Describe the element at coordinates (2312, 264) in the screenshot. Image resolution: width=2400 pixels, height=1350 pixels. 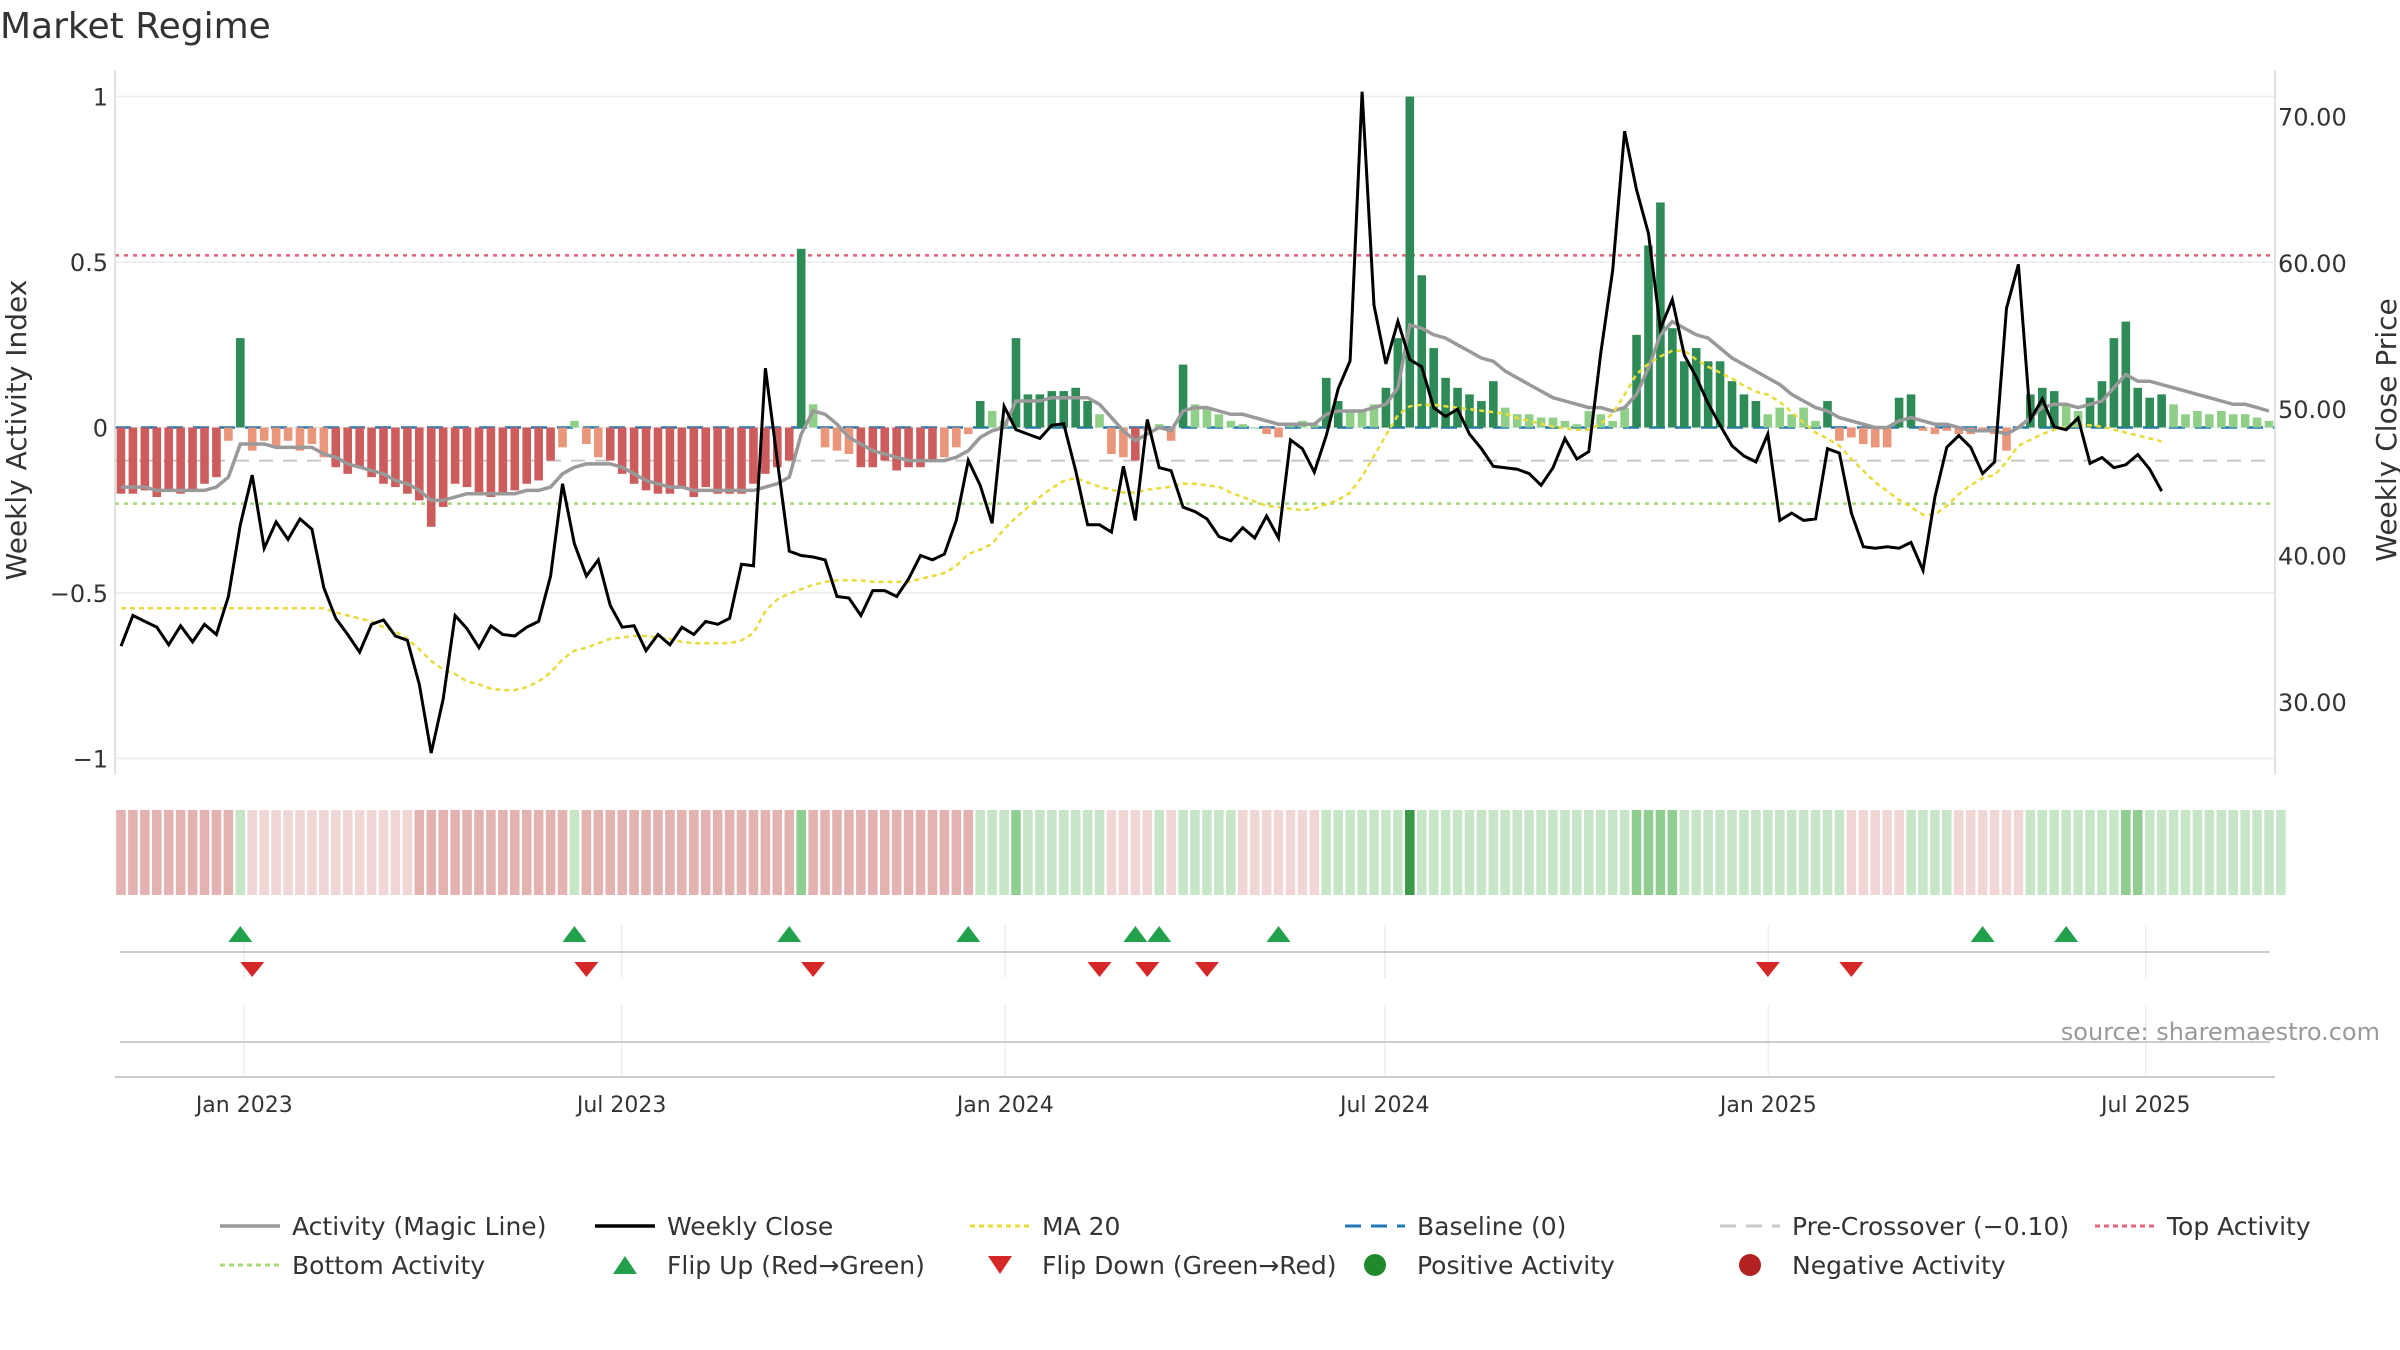
I see `right-tick-label: 60.00` at that location.